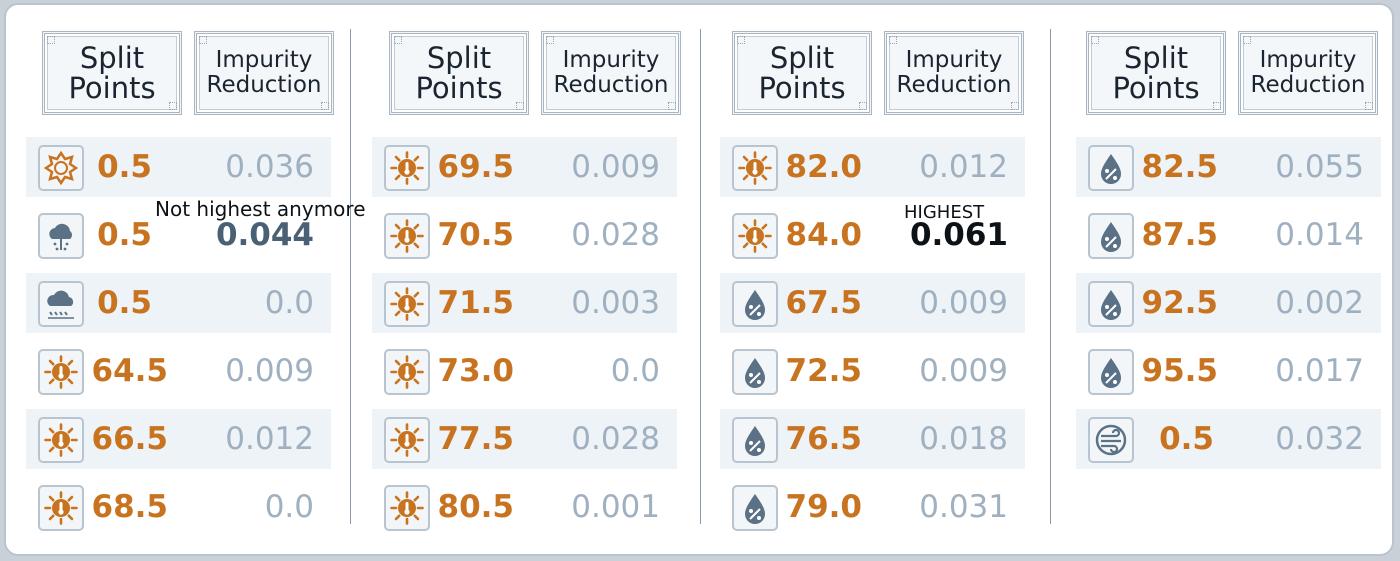 This screenshot has height=561, width=1400. Describe the element at coordinates (615, 507) in the screenshot. I see `impurity-reduction-value: 0.001` at that location.